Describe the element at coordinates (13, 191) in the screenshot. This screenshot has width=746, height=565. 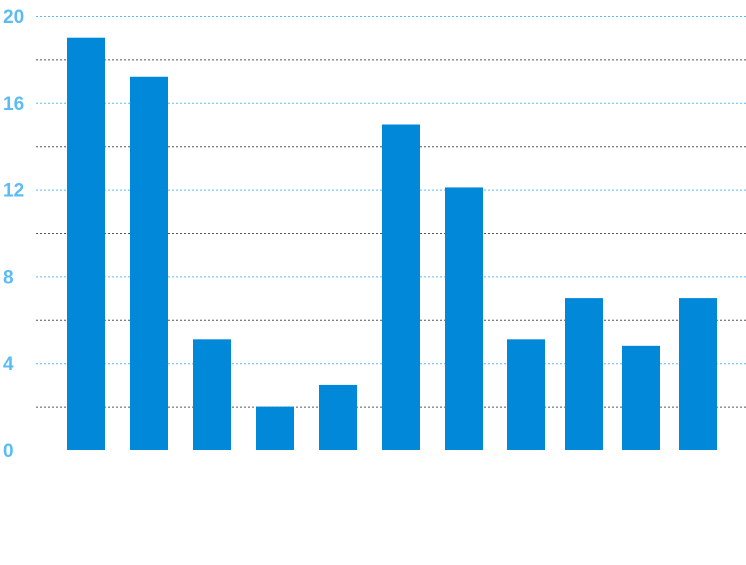
I see `y-tick-label: 12` at that location.